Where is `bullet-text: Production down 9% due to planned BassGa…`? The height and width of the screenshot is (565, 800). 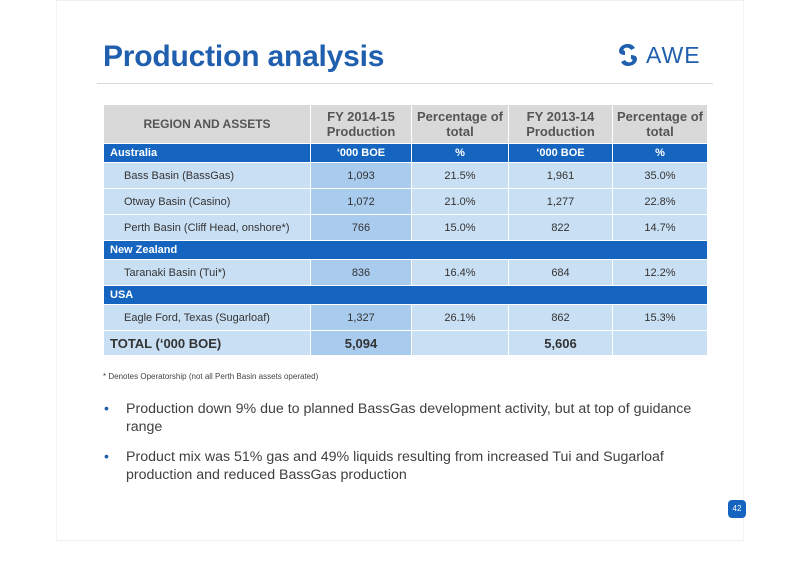
bullet-text: Production down 9% due to planned BassGa… is located at coordinates (409, 418).